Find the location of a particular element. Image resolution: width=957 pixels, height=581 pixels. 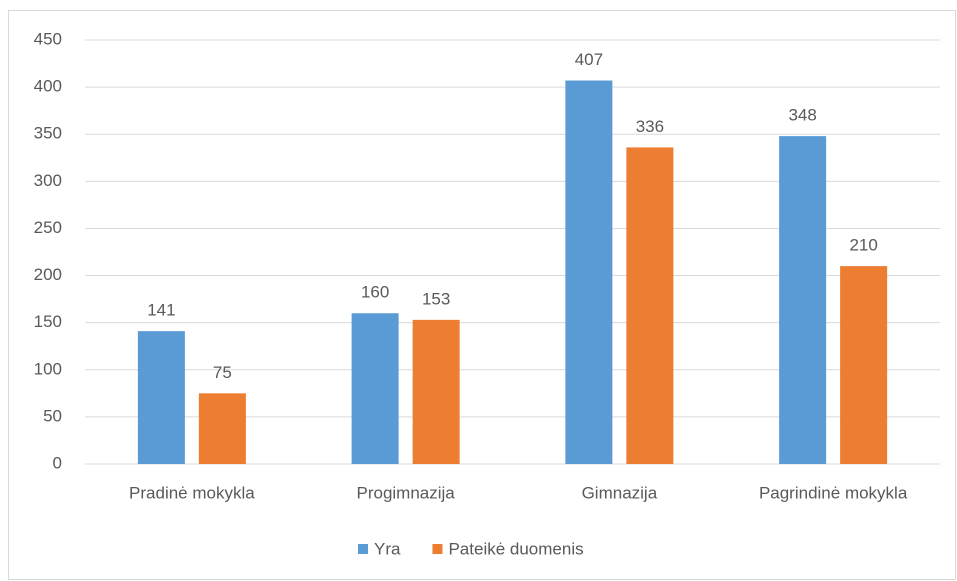

legend-label: Yra is located at coordinates (387, 548).